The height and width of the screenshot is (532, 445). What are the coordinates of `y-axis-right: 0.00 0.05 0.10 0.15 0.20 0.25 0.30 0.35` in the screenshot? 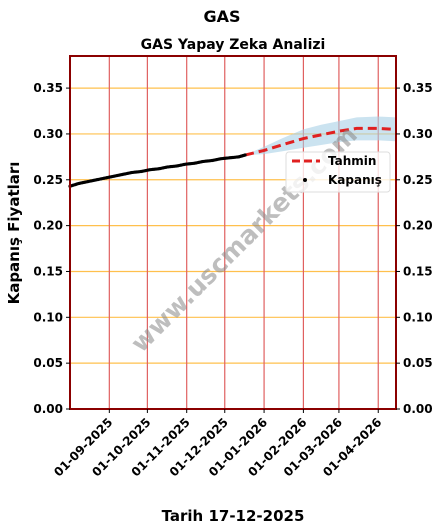 It's located at (414, 248).